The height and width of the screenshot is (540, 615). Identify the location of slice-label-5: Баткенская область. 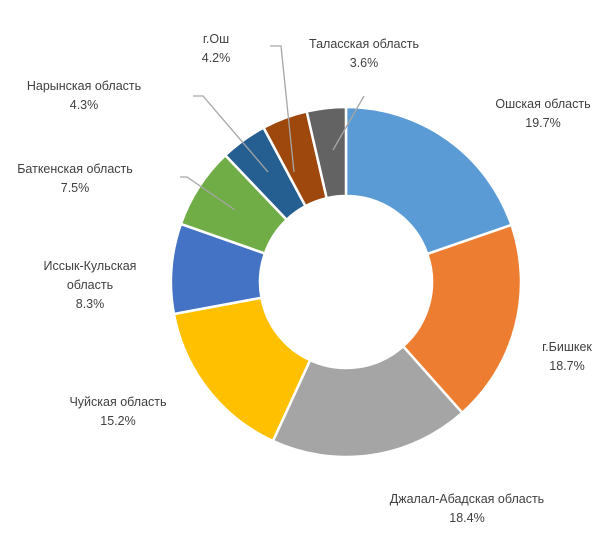
(75, 169).